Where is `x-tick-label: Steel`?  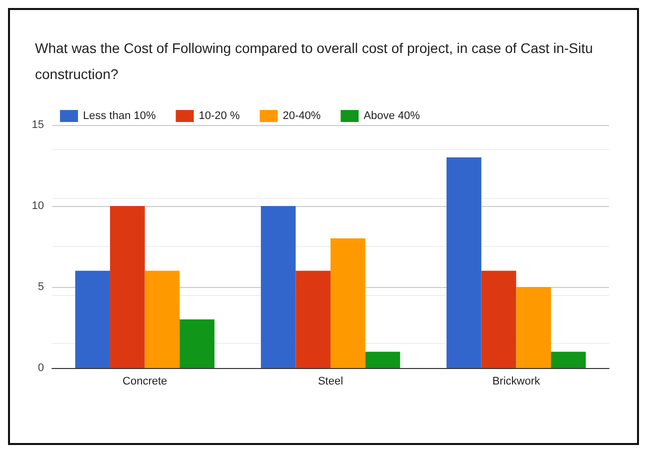
x-tick-label: Steel is located at coordinates (331, 382).